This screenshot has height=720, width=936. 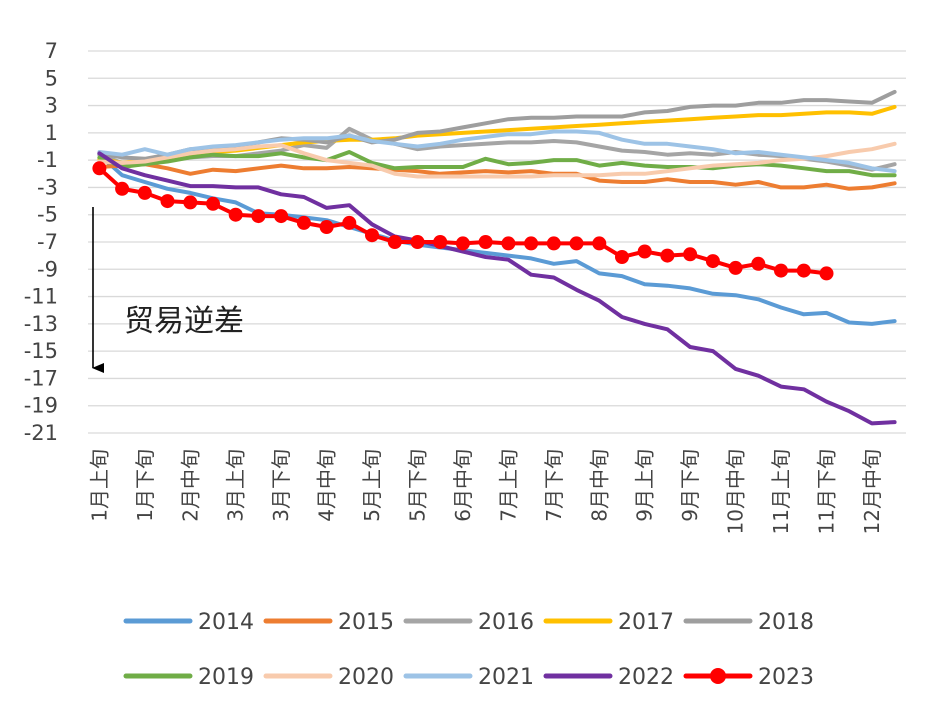 What do you see at coordinates (188, 622) in the screenshot?
I see `legend-item-2014: 2014` at bounding box center [188, 622].